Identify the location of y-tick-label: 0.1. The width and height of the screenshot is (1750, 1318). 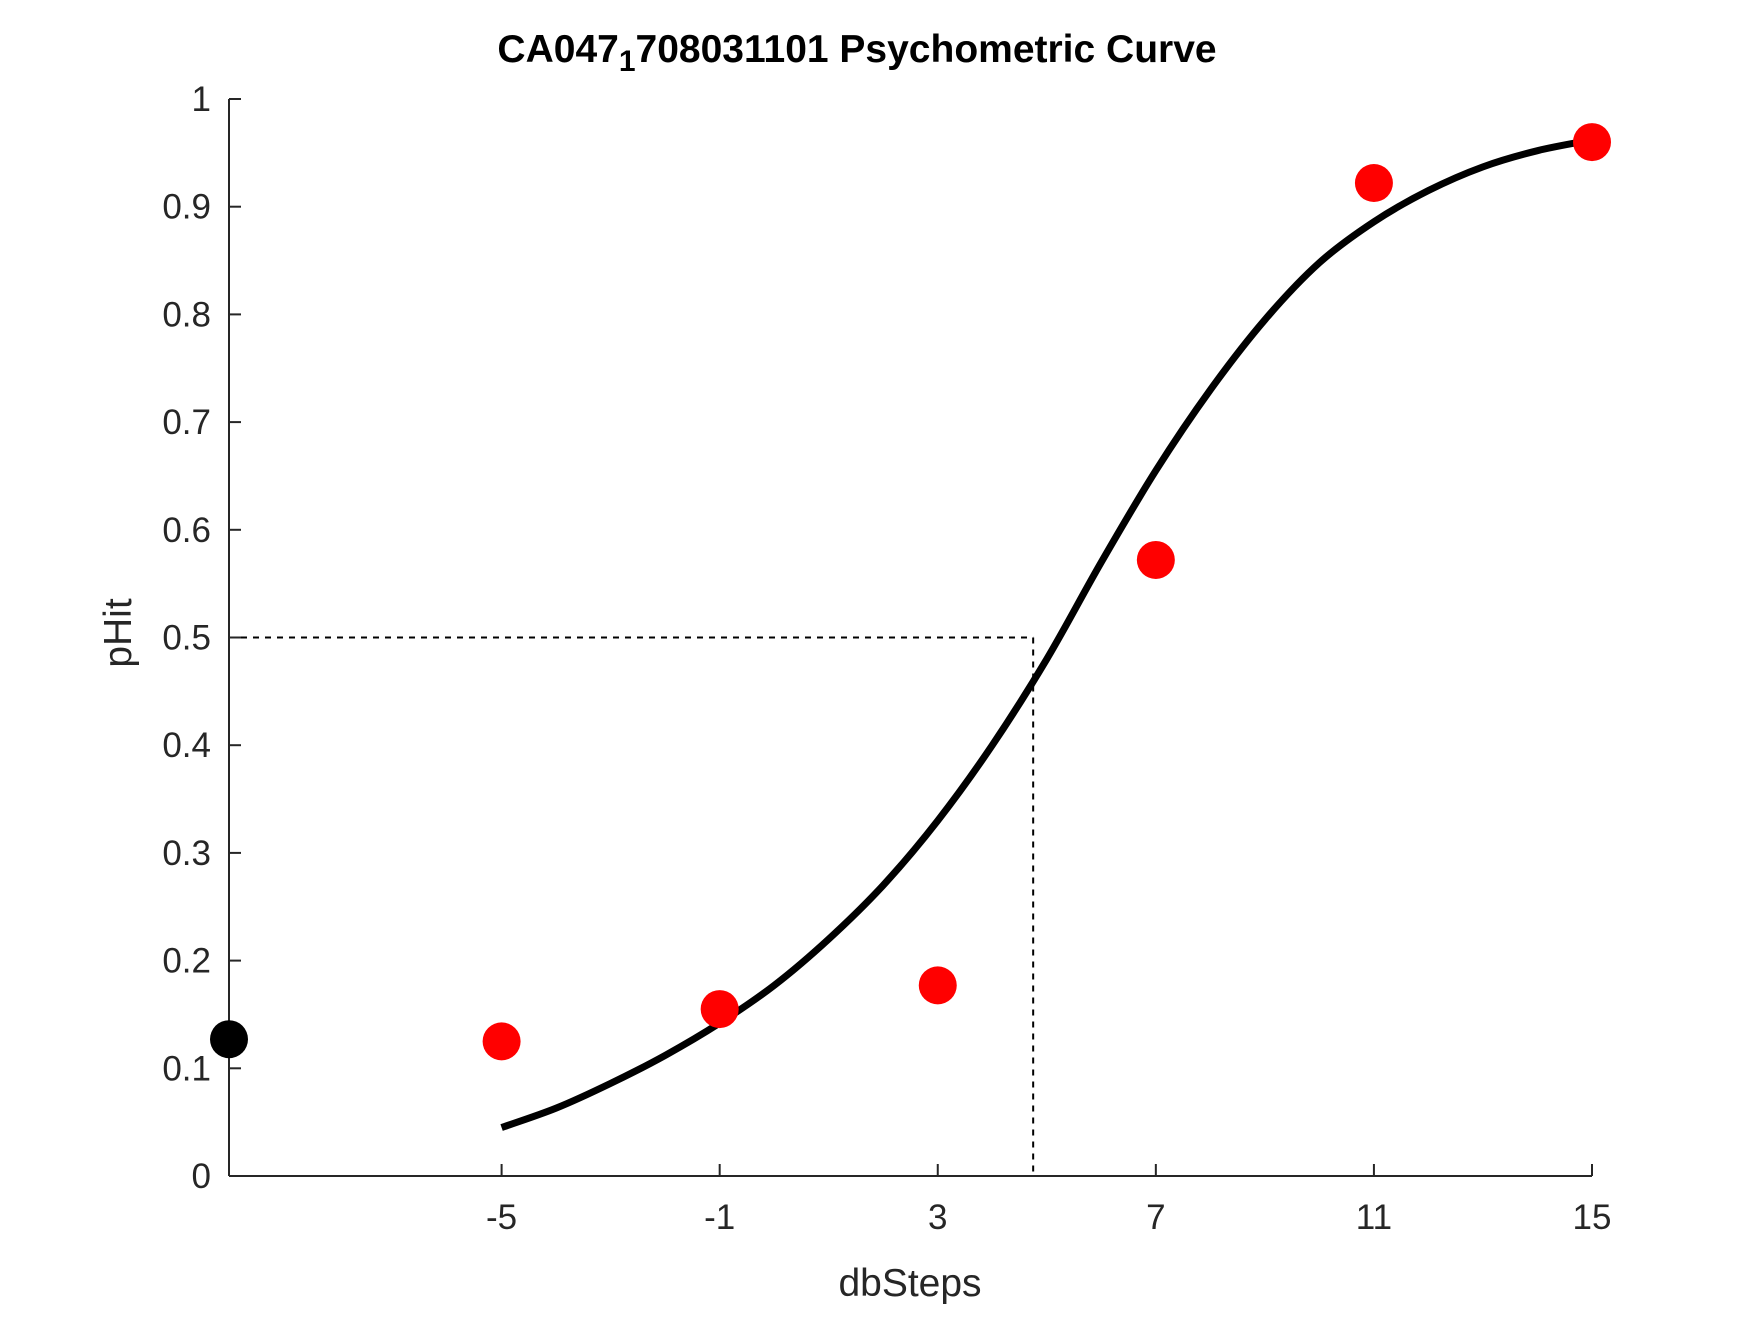
(186, 1068).